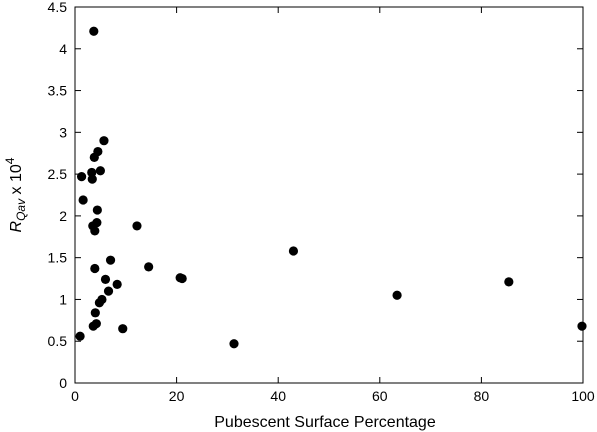  I want to click on y-tick-label: 0.5, so click(58, 341).